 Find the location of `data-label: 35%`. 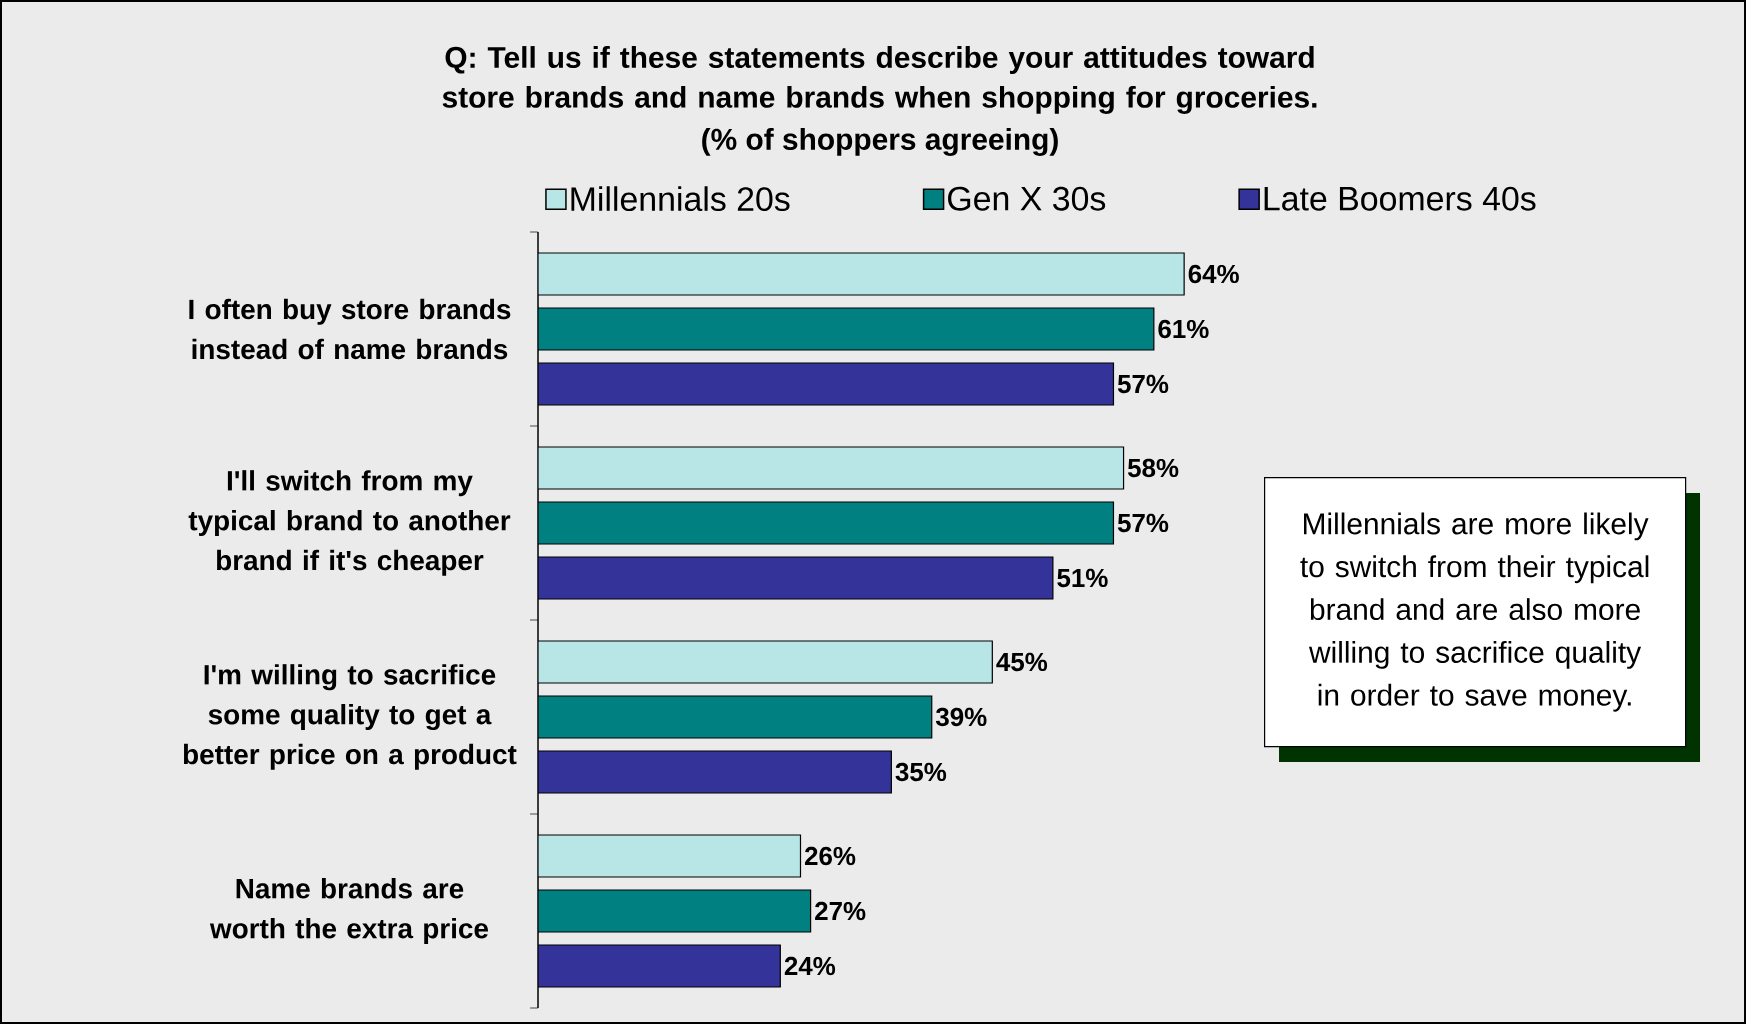

data-label: 35% is located at coordinates (921, 772).